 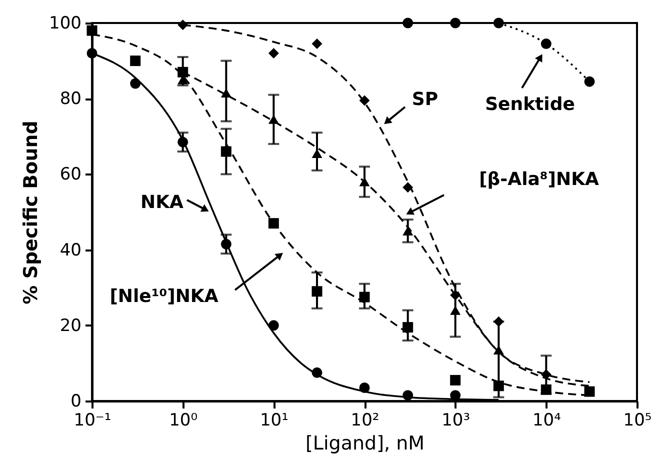 I want to click on x-axis-title: [Ligand], nM, so click(x=365, y=443).